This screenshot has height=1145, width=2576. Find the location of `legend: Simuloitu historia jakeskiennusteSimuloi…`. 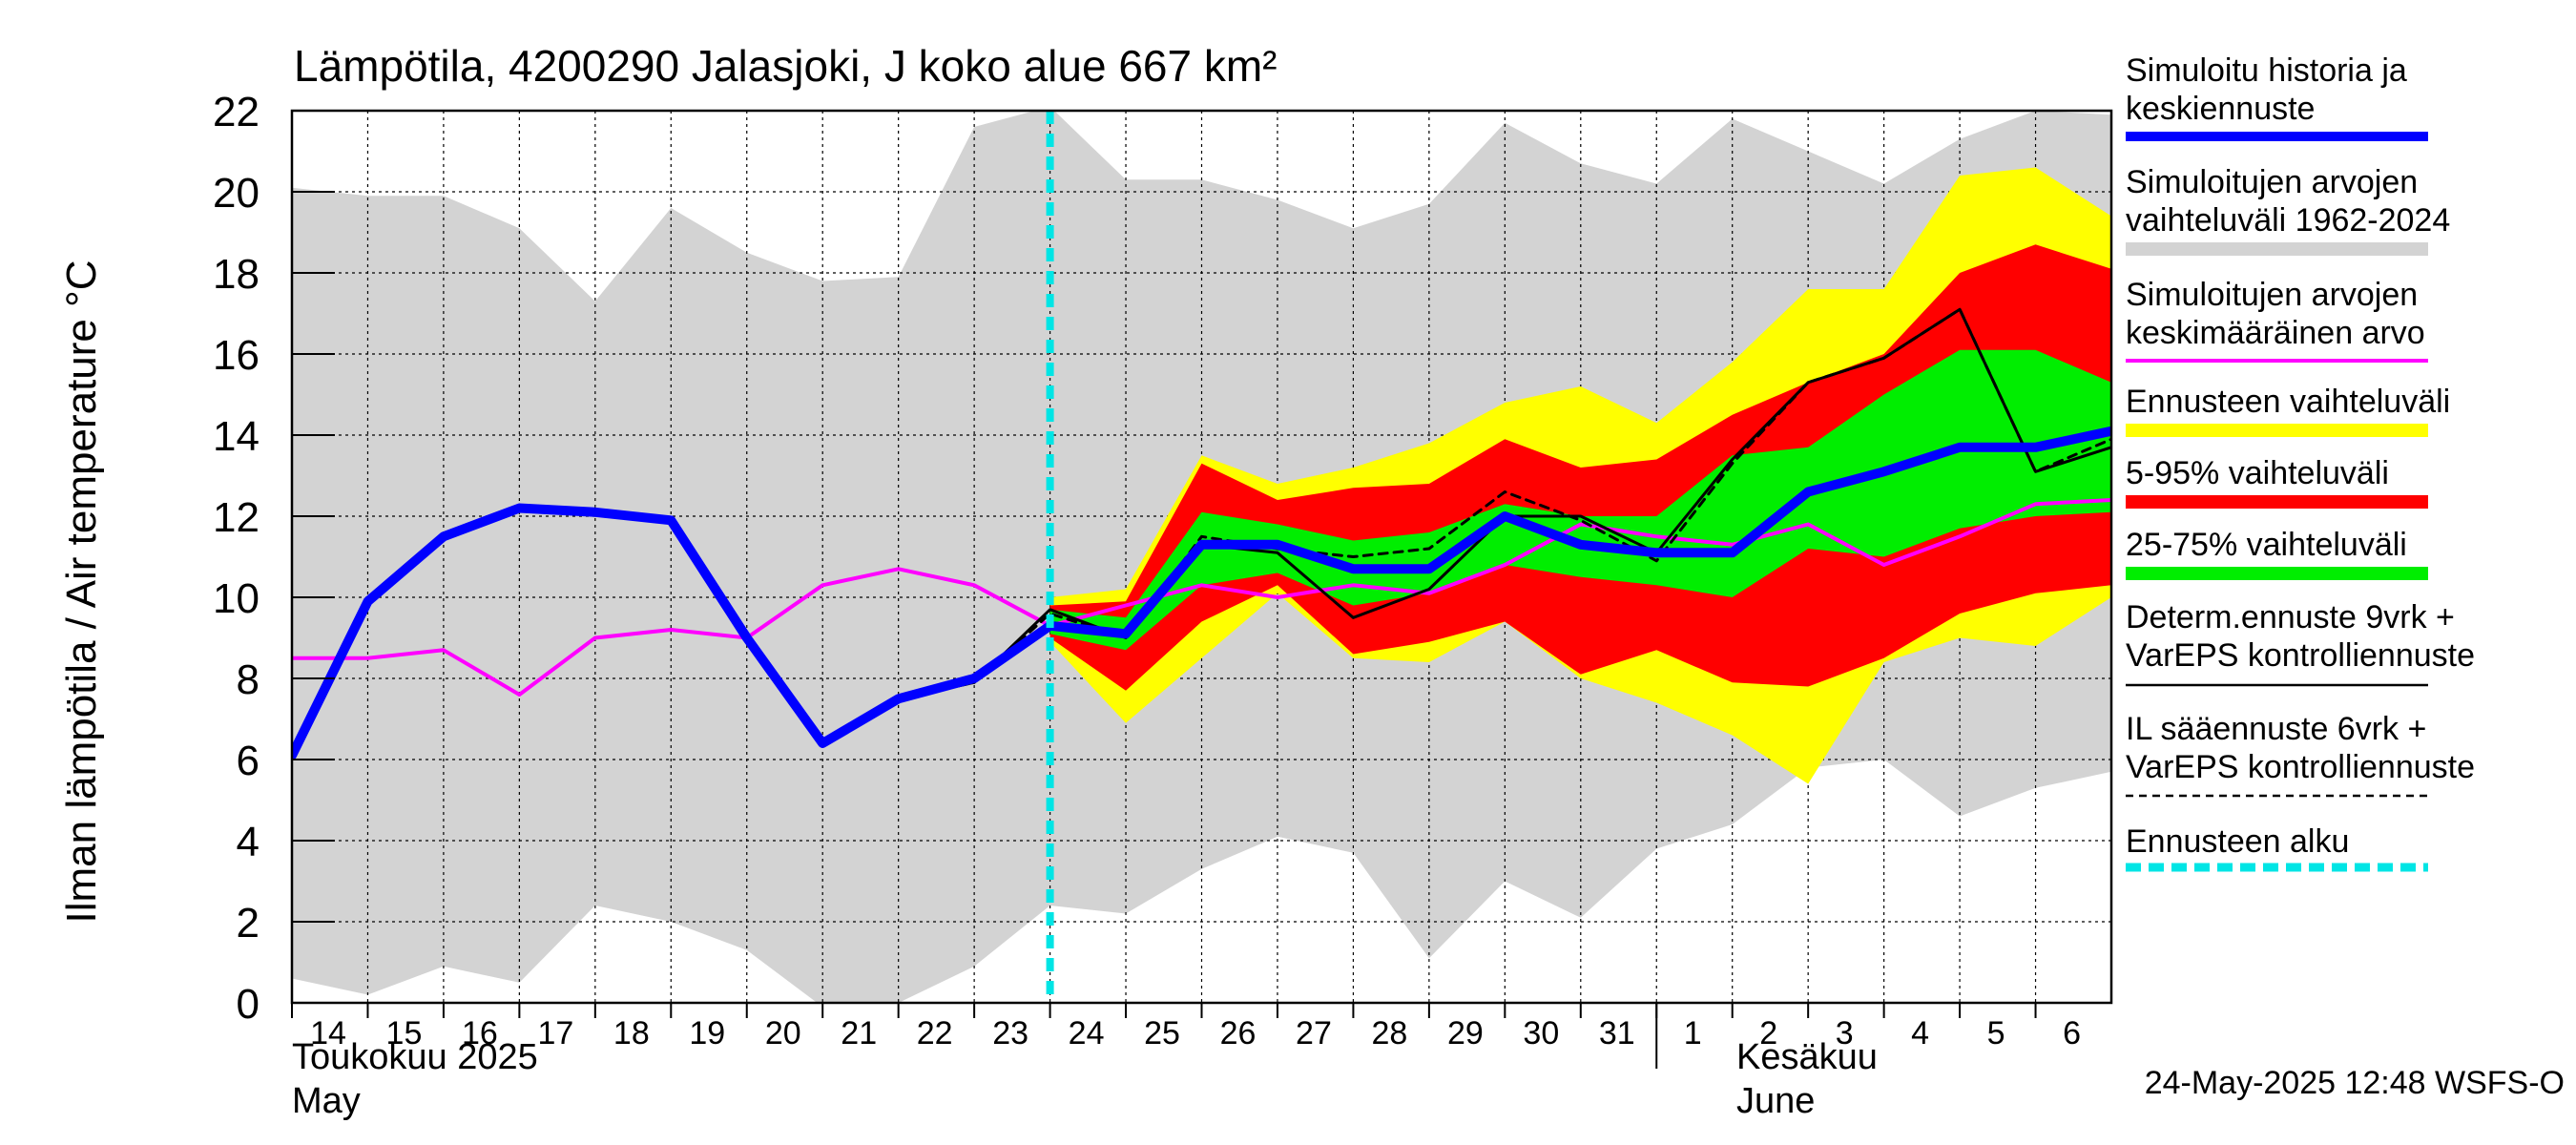

legend: Simuloitu historia jakeskiennusteSimuloi… is located at coordinates (2300, 462).